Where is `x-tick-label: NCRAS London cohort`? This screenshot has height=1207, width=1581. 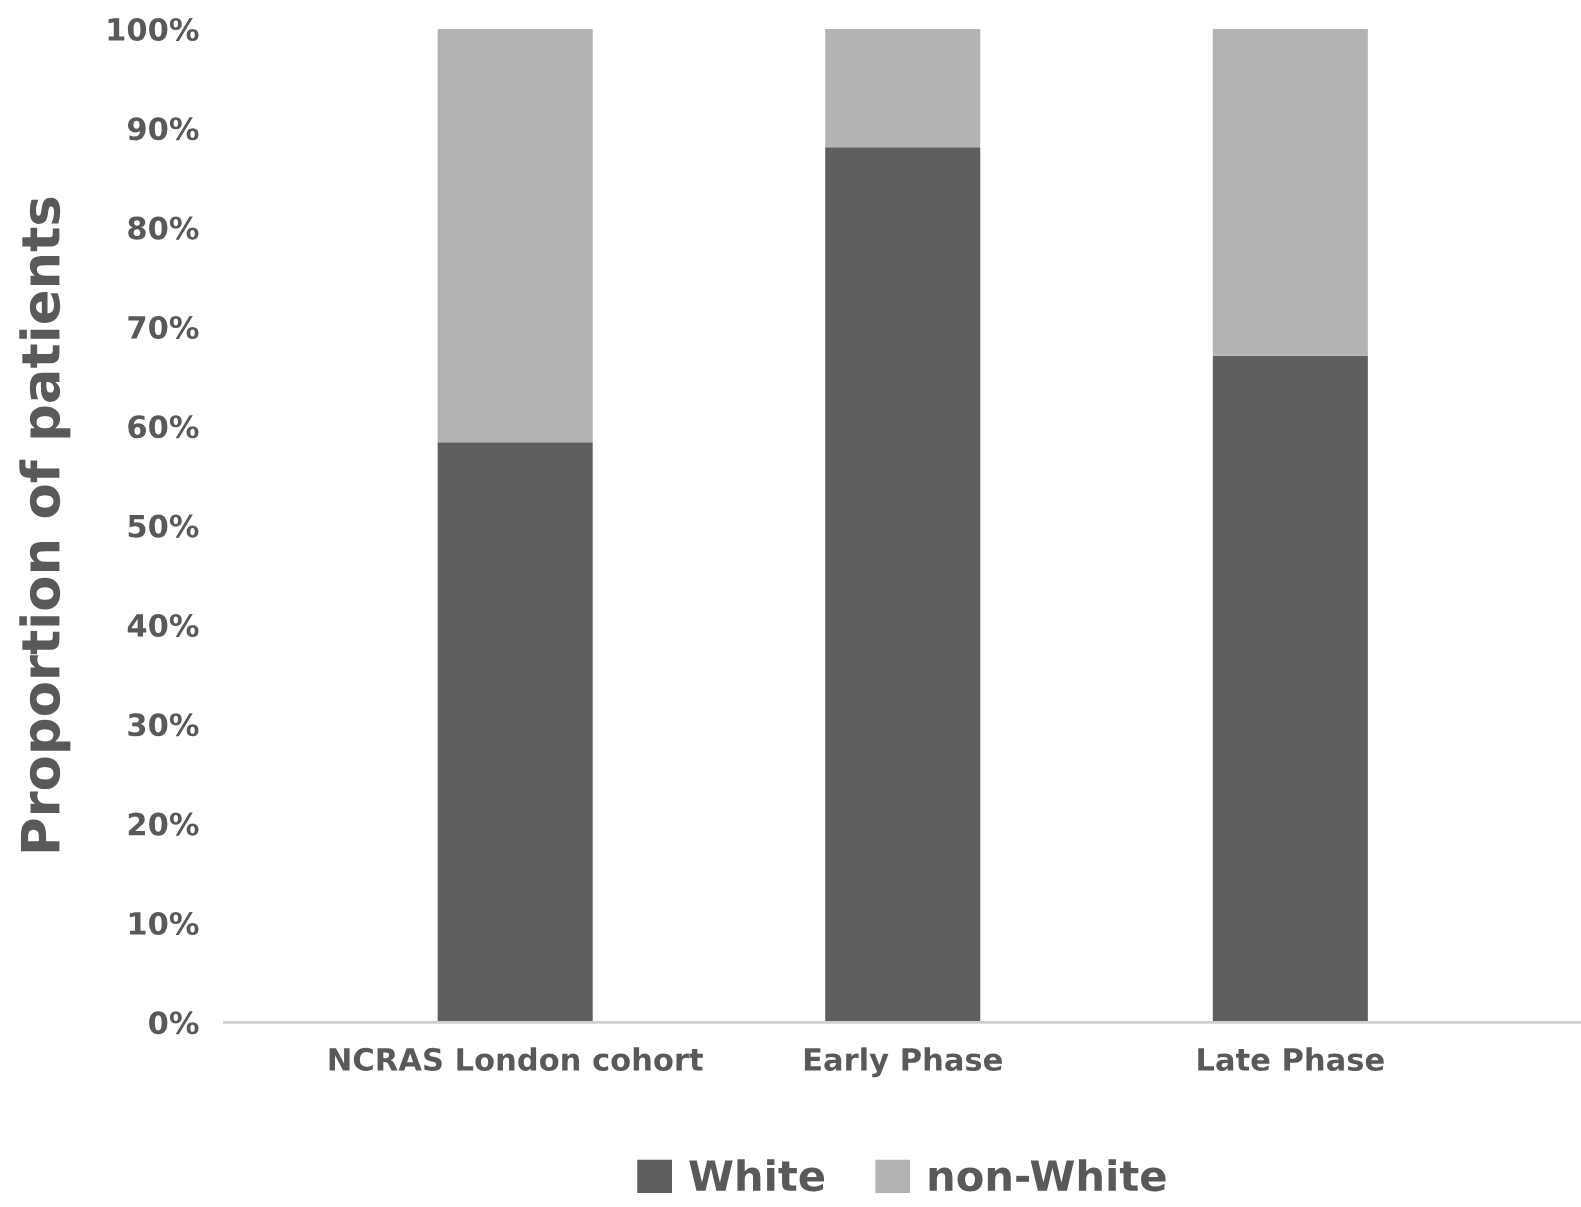
x-tick-label: NCRAS London cohort is located at coordinates (516, 1059).